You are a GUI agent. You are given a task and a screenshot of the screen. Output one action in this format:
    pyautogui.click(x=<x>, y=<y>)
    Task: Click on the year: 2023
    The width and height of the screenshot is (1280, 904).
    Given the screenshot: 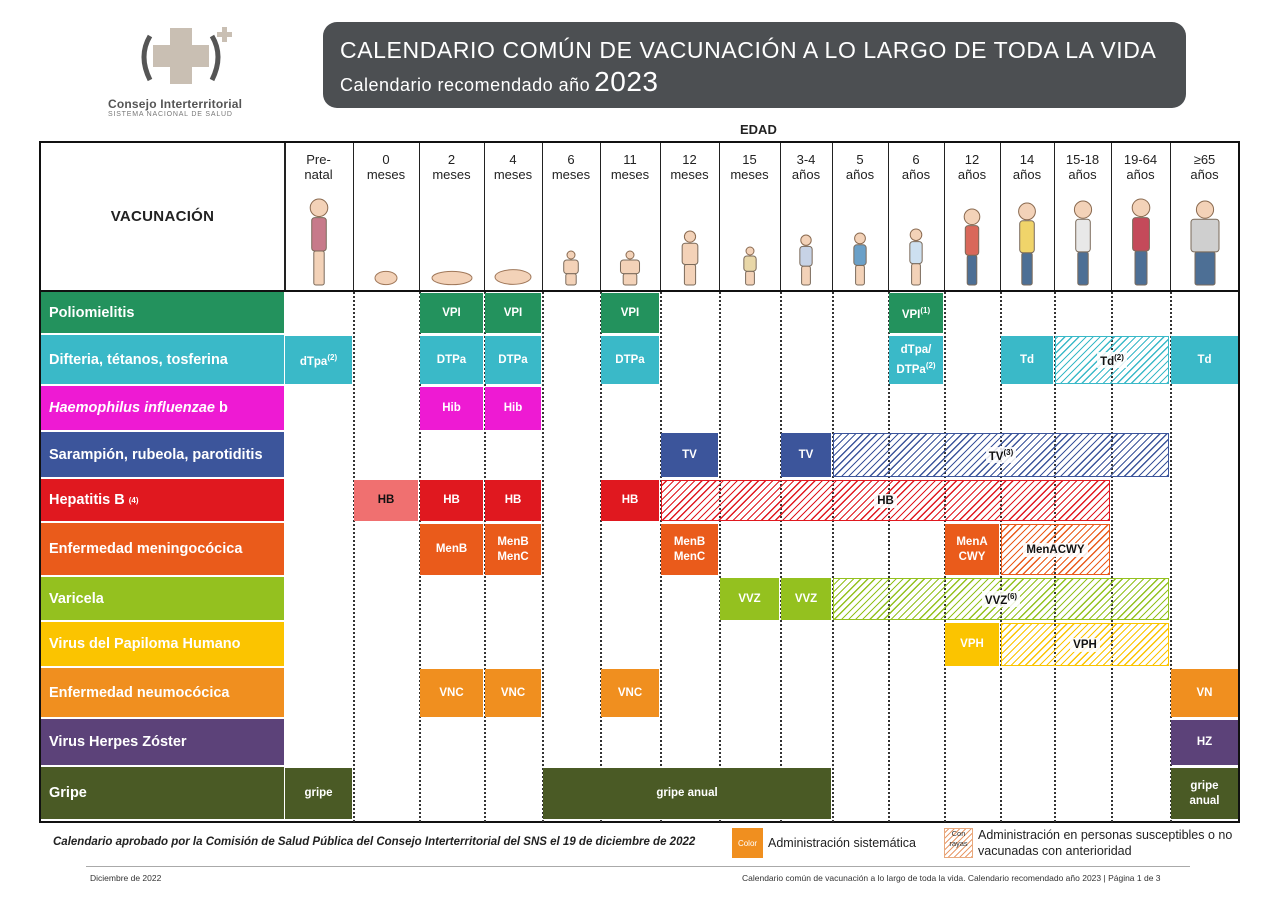 What is the action you would take?
    pyautogui.click(x=626, y=81)
    